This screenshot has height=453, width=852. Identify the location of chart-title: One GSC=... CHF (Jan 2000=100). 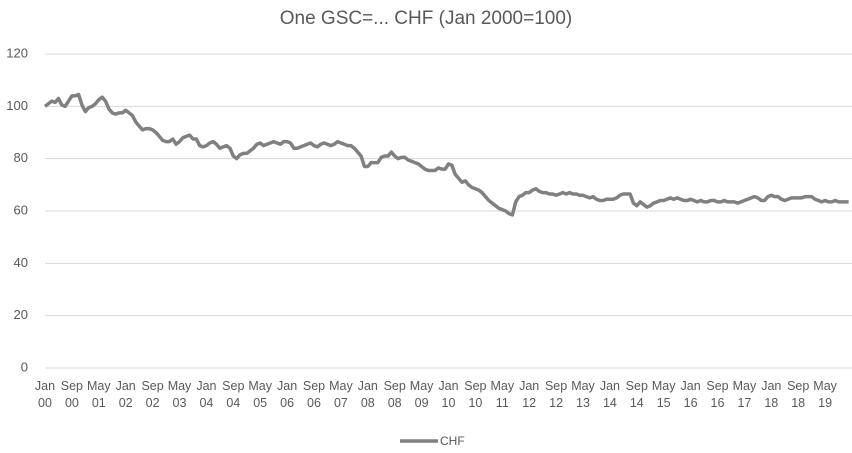
(426, 18).